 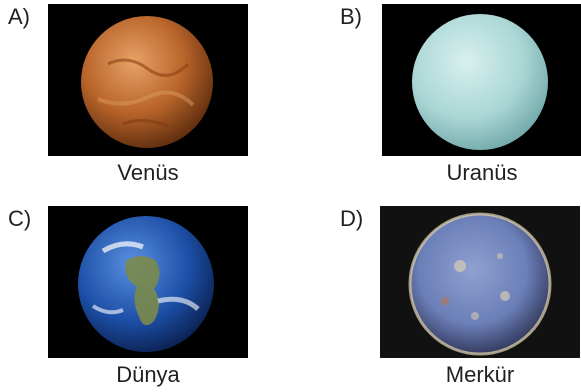 I want to click on option-a-letter: A), so click(x=19, y=16).